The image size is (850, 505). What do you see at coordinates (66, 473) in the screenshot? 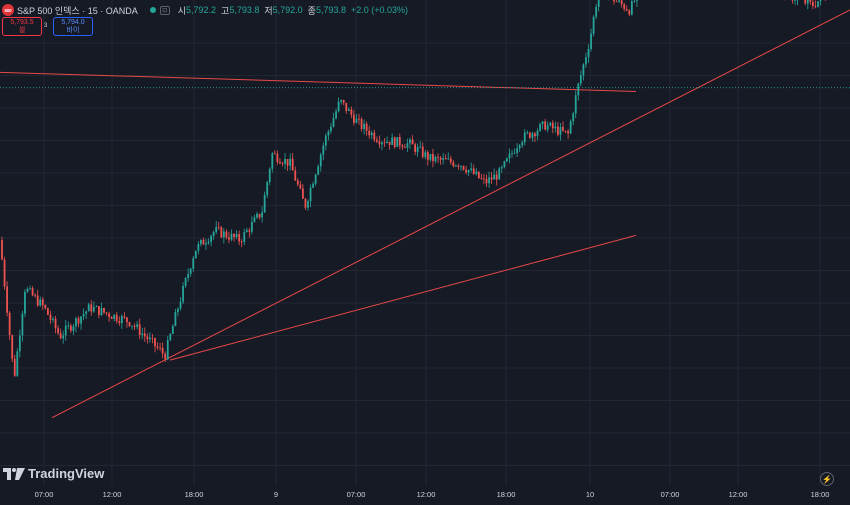
I see `brand-name: TradingView` at bounding box center [66, 473].